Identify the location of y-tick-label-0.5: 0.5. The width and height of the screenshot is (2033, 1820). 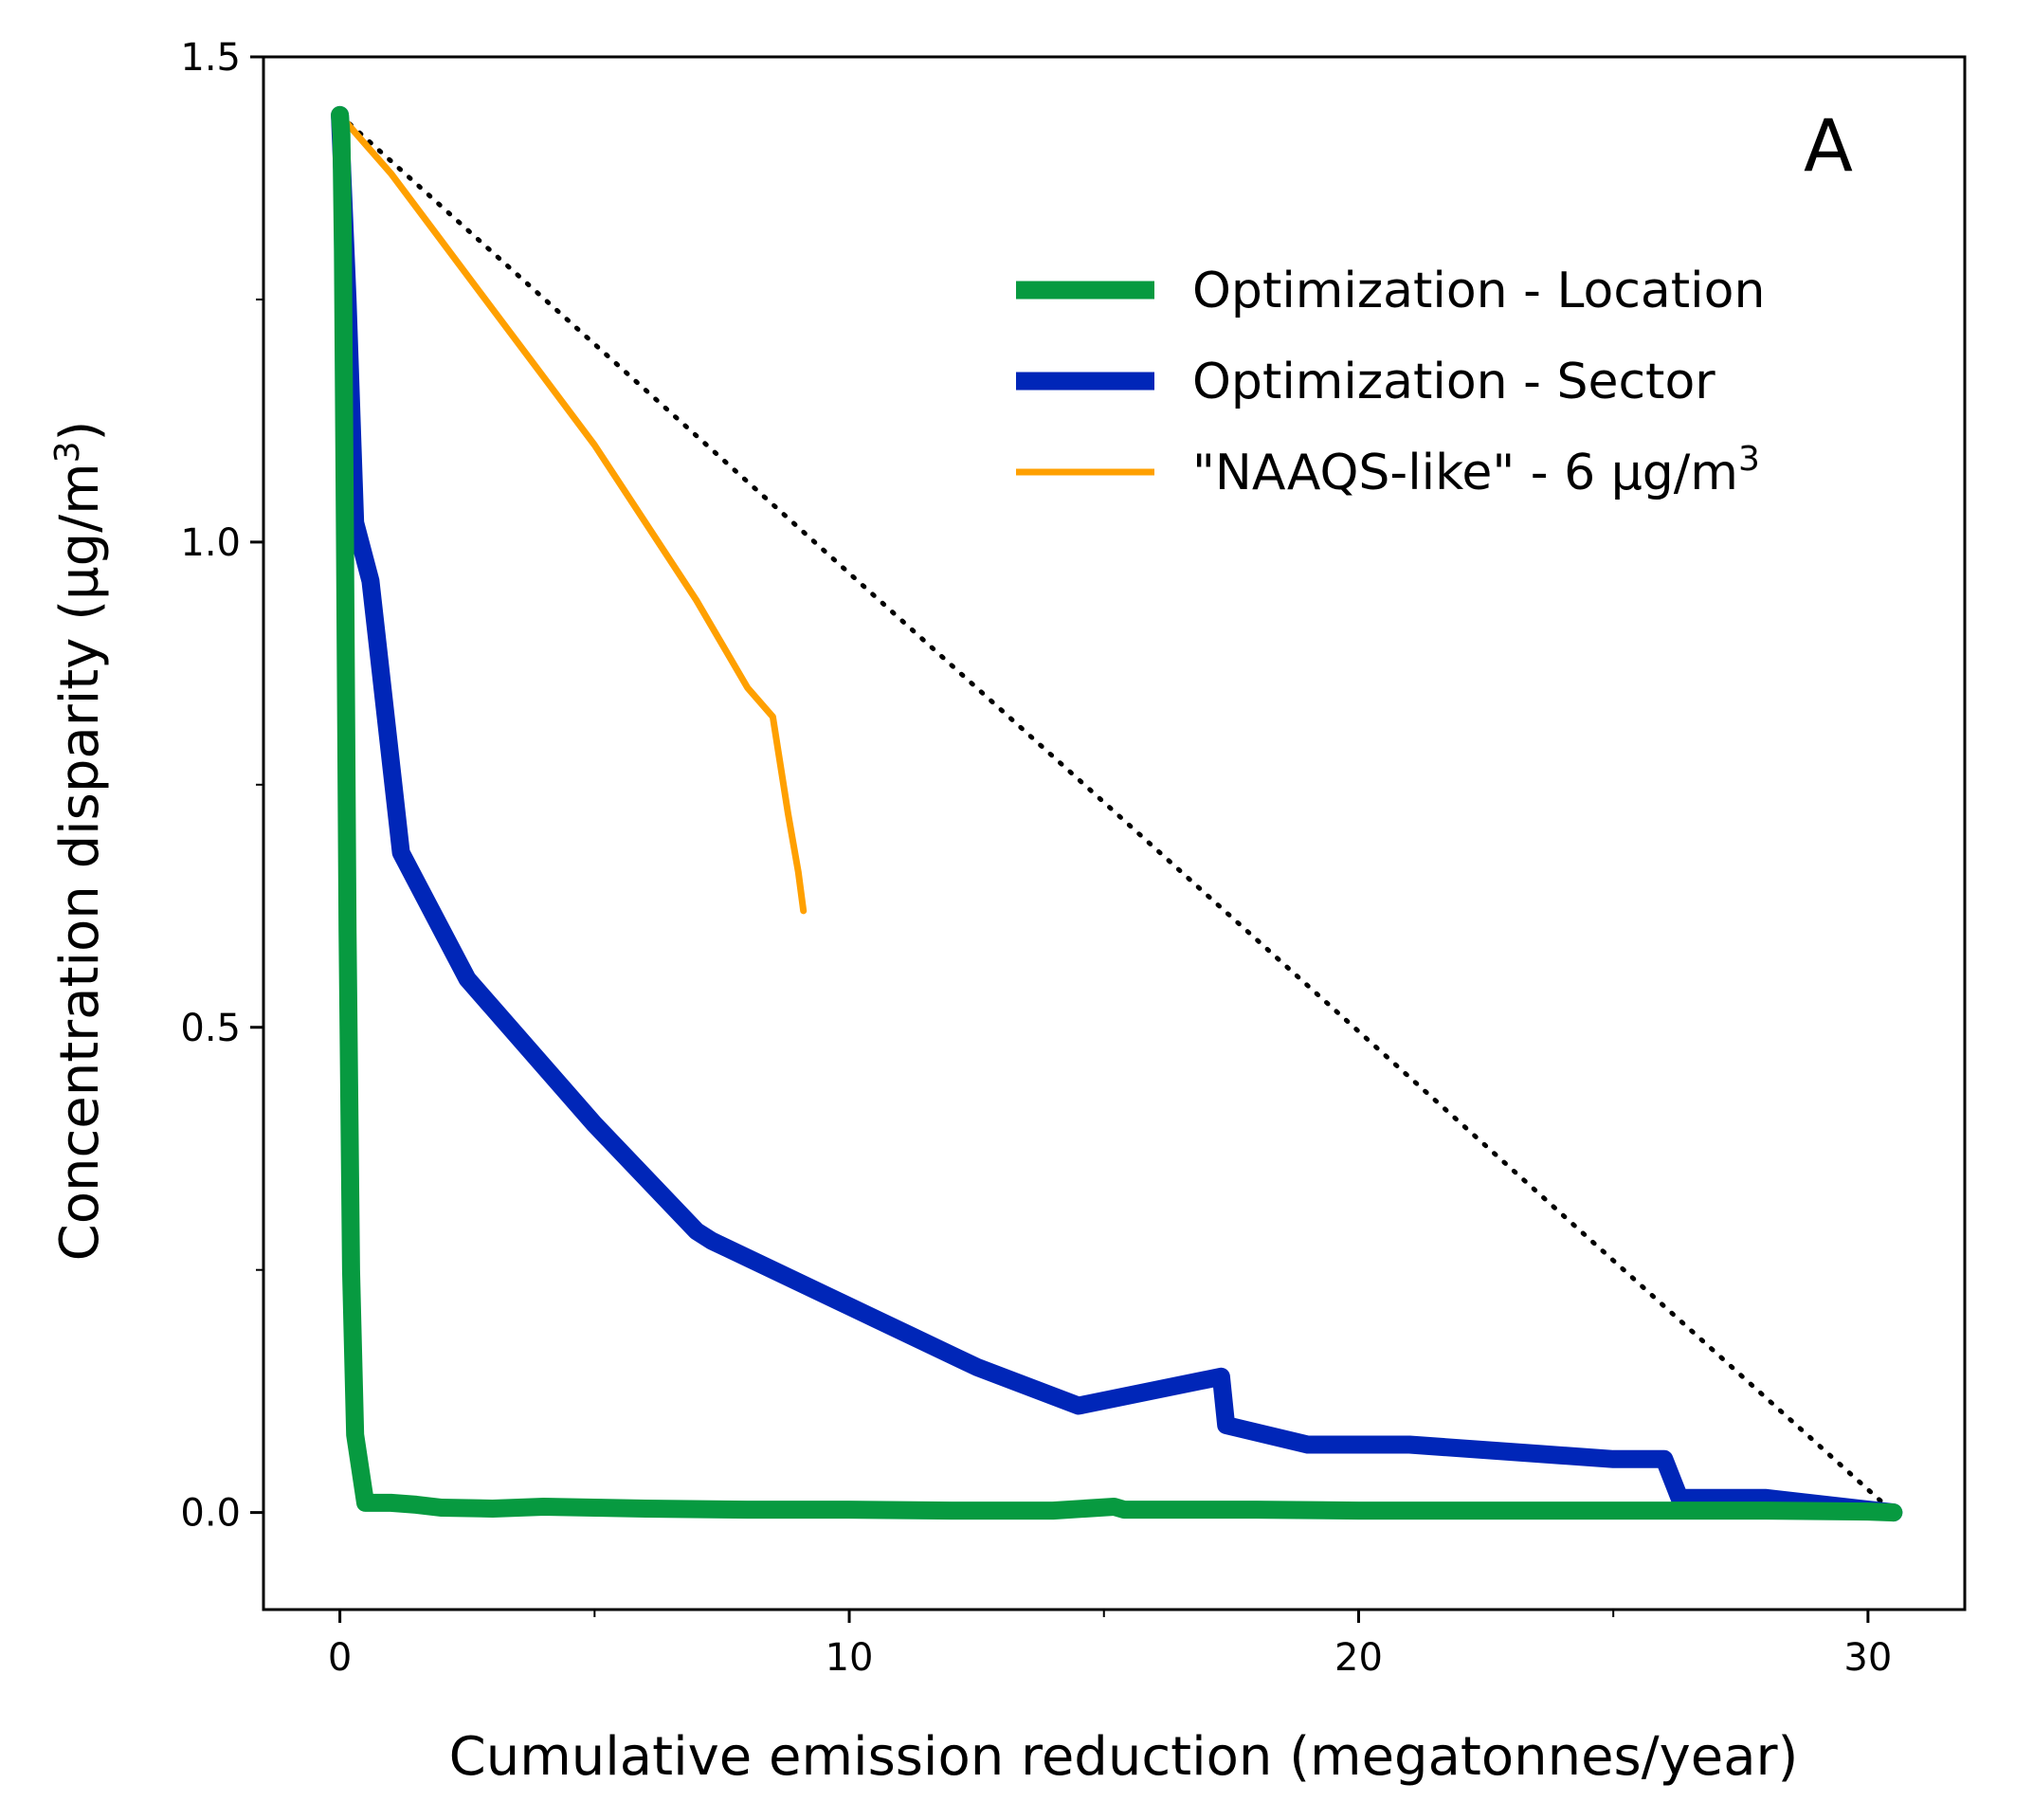
(210, 1028).